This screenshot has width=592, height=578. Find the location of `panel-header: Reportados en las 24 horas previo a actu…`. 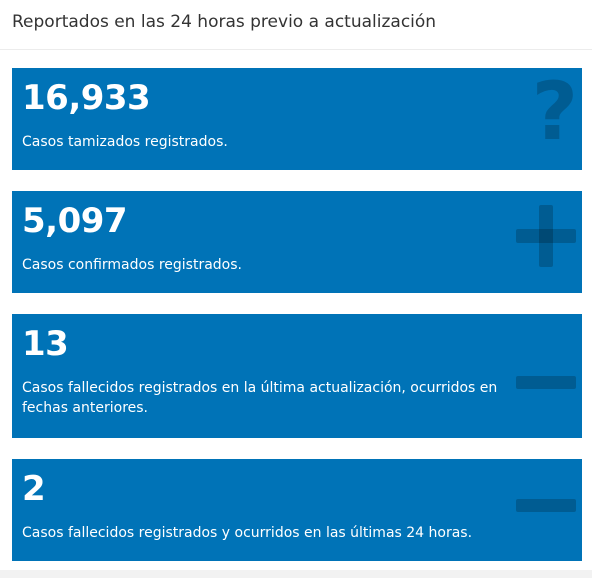

panel-header: Reportados en las 24 horas previo a actu… is located at coordinates (296, 25).